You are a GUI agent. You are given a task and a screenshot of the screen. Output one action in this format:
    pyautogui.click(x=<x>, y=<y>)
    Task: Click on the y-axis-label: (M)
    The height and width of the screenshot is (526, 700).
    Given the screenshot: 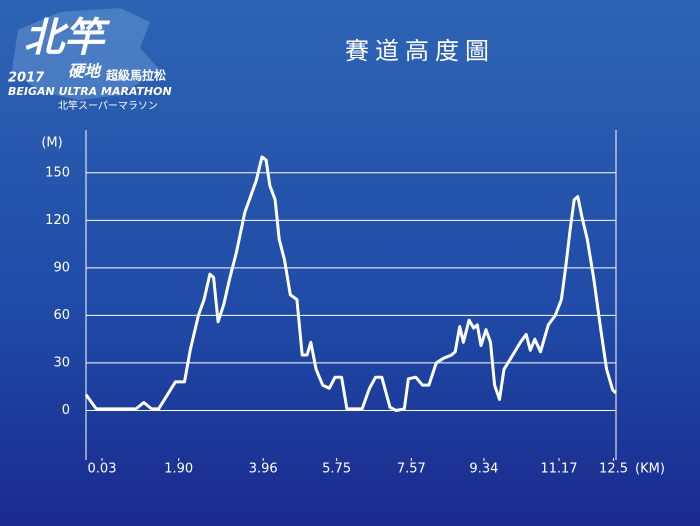 What is the action you would take?
    pyautogui.click(x=51, y=143)
    